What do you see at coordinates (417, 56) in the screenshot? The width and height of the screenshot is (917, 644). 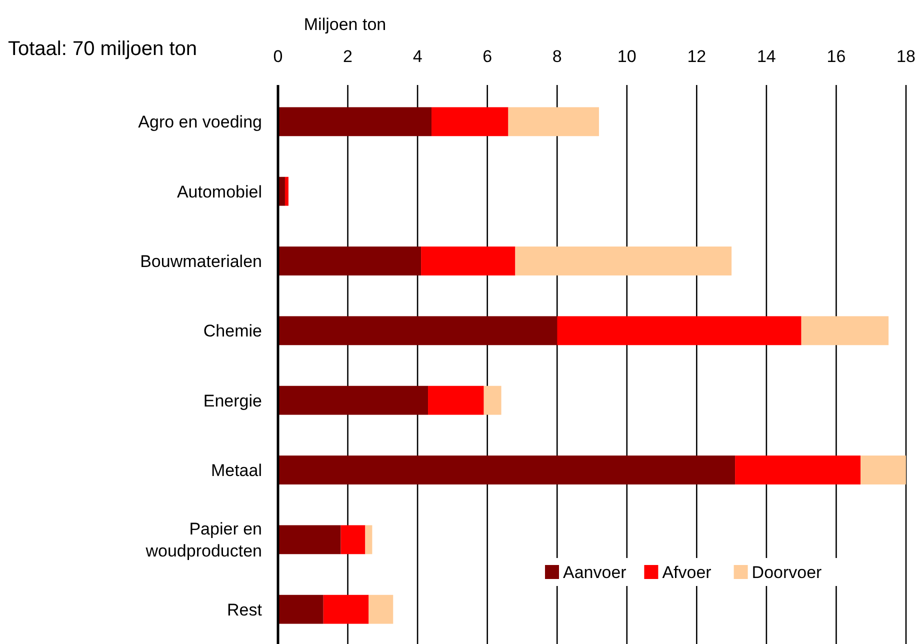 I see `x-tick-label: 4` at bounding box center [417, 56].